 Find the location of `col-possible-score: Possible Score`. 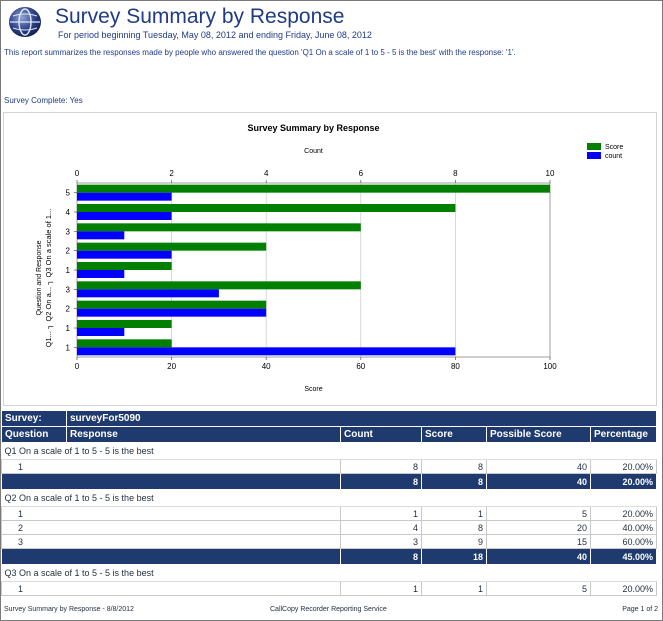

col-possible-score: Possible Score is located at coordinates (538, 434).